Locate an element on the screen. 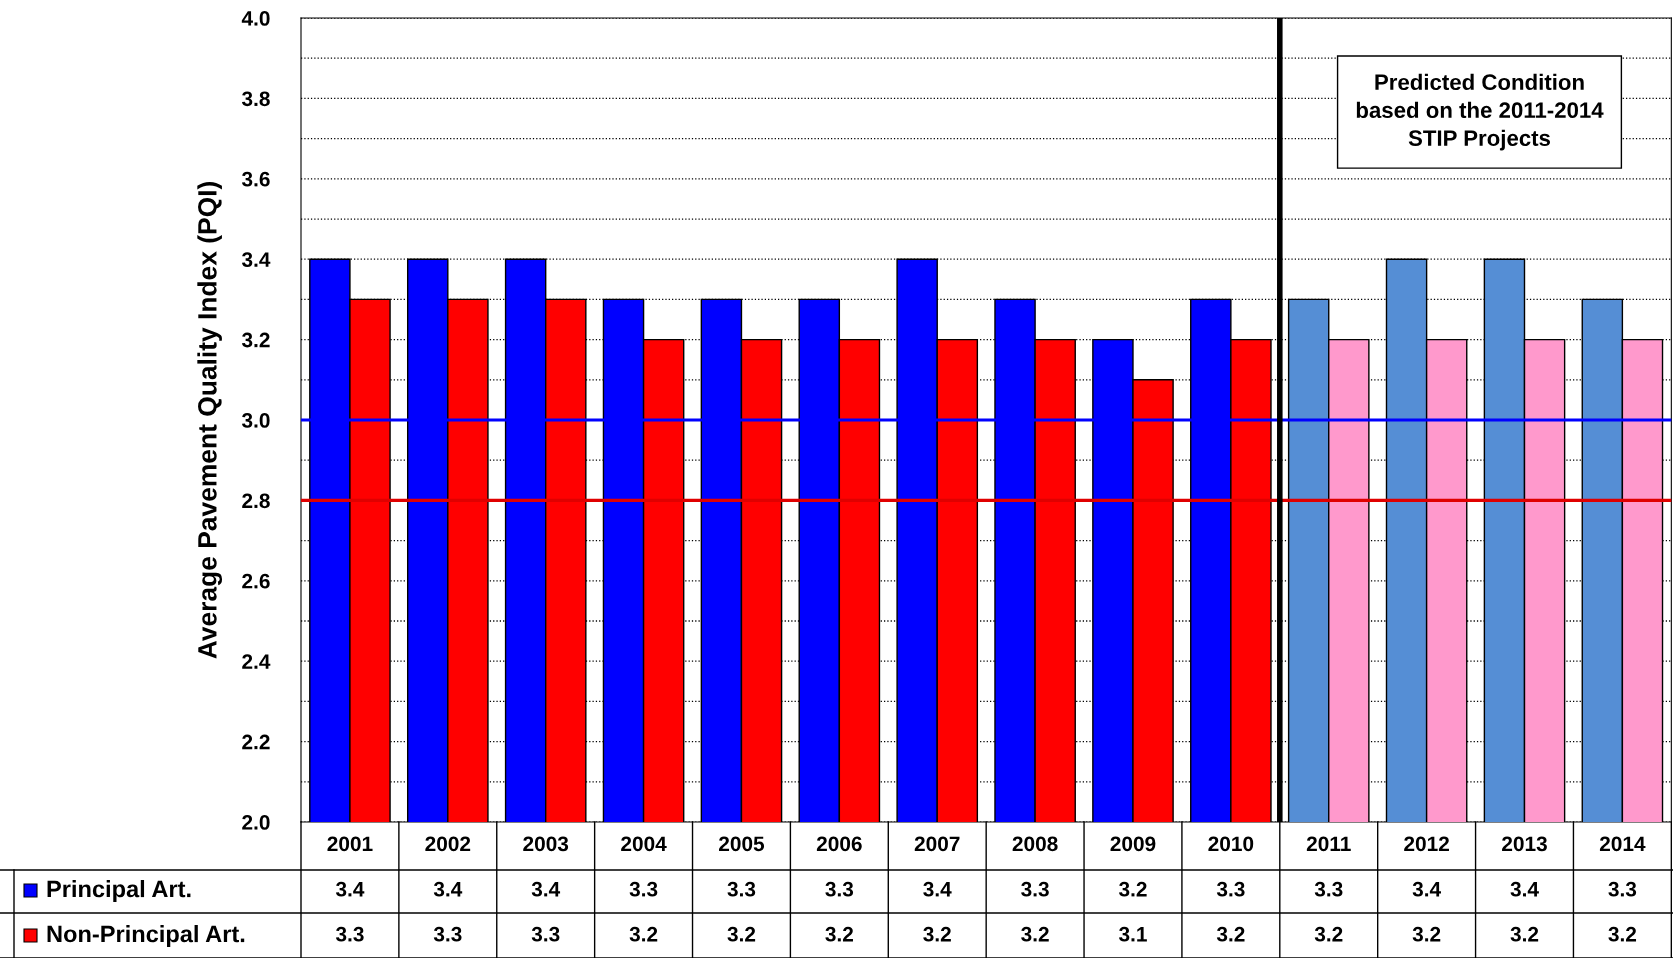 Image resolution: width=1673 pixels, height=958 pixels. y-tick-label: 3.0 is located at coordinates (255, 420).